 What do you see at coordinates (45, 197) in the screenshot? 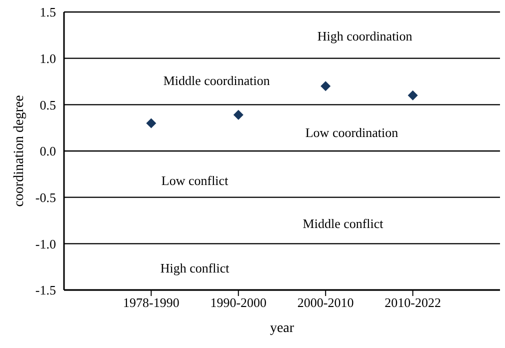
I see `y-tick-label: -0.5` at bounding box center [45, 197].